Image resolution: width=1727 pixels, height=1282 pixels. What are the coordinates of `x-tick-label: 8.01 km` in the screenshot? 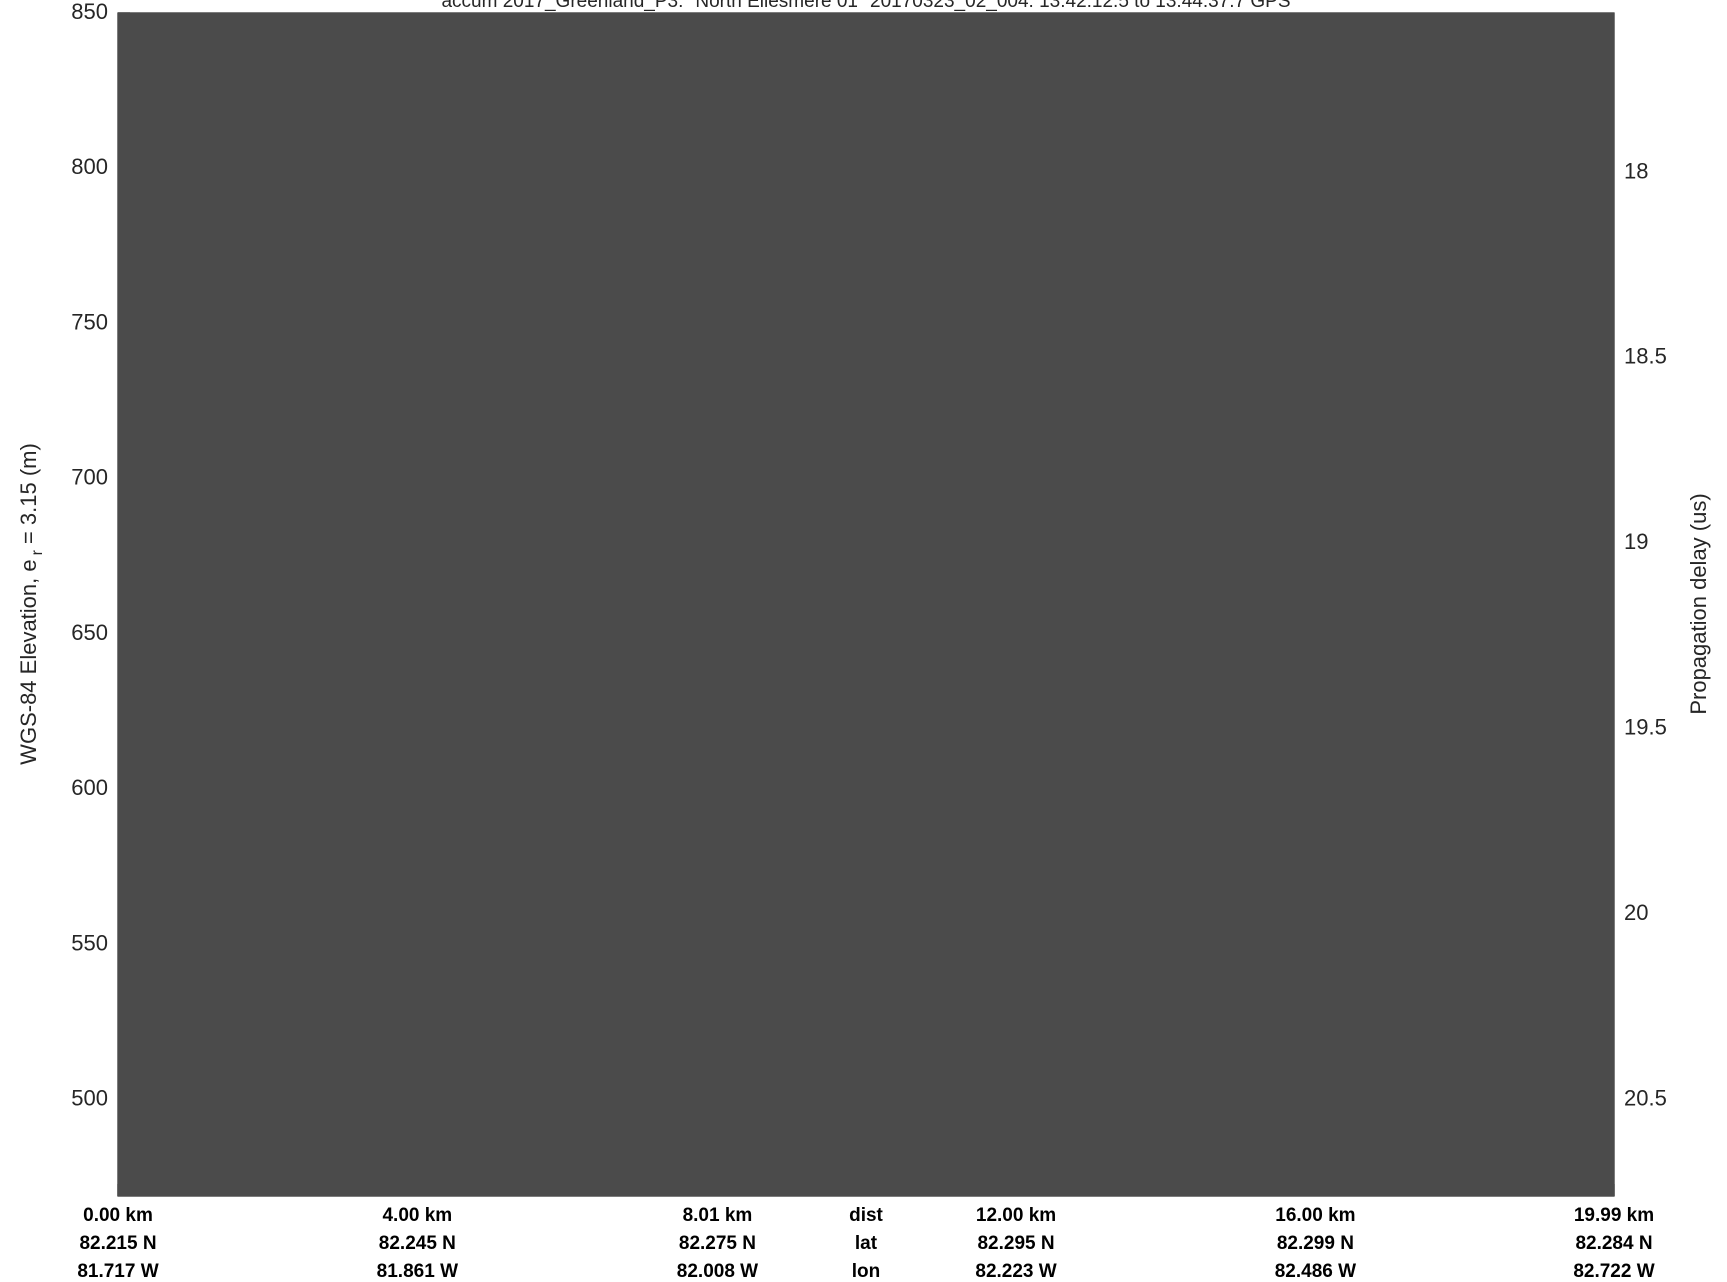 It's located at (718, 1215).